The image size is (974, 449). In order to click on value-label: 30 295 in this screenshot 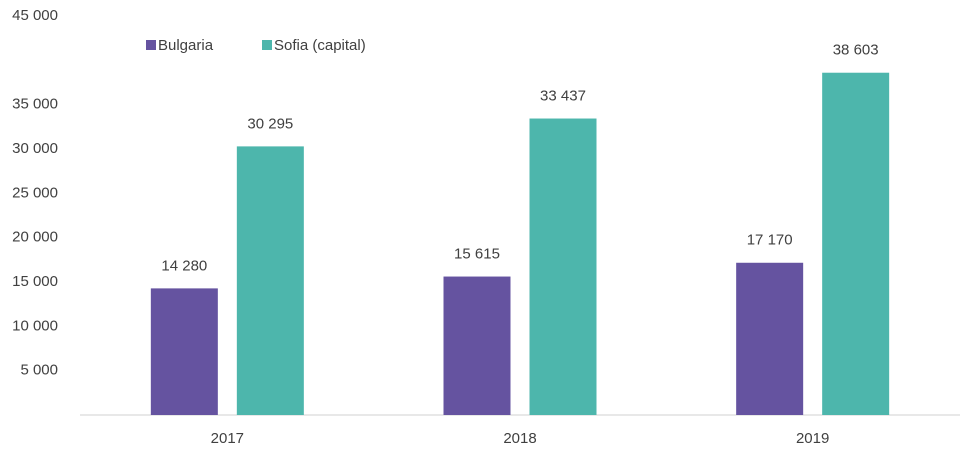, I will do `click(270, 123)`.